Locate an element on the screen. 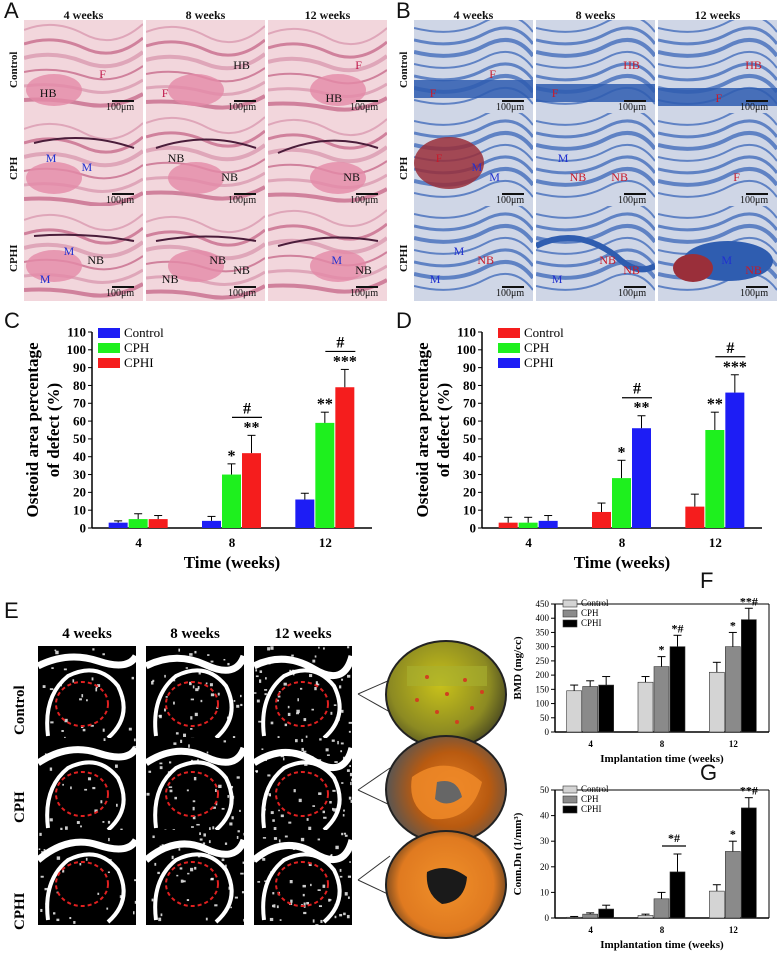 The image size is (777, 955). chartC-ylabel-line: Osteoid area percentage is located at coordinates (32, 429).